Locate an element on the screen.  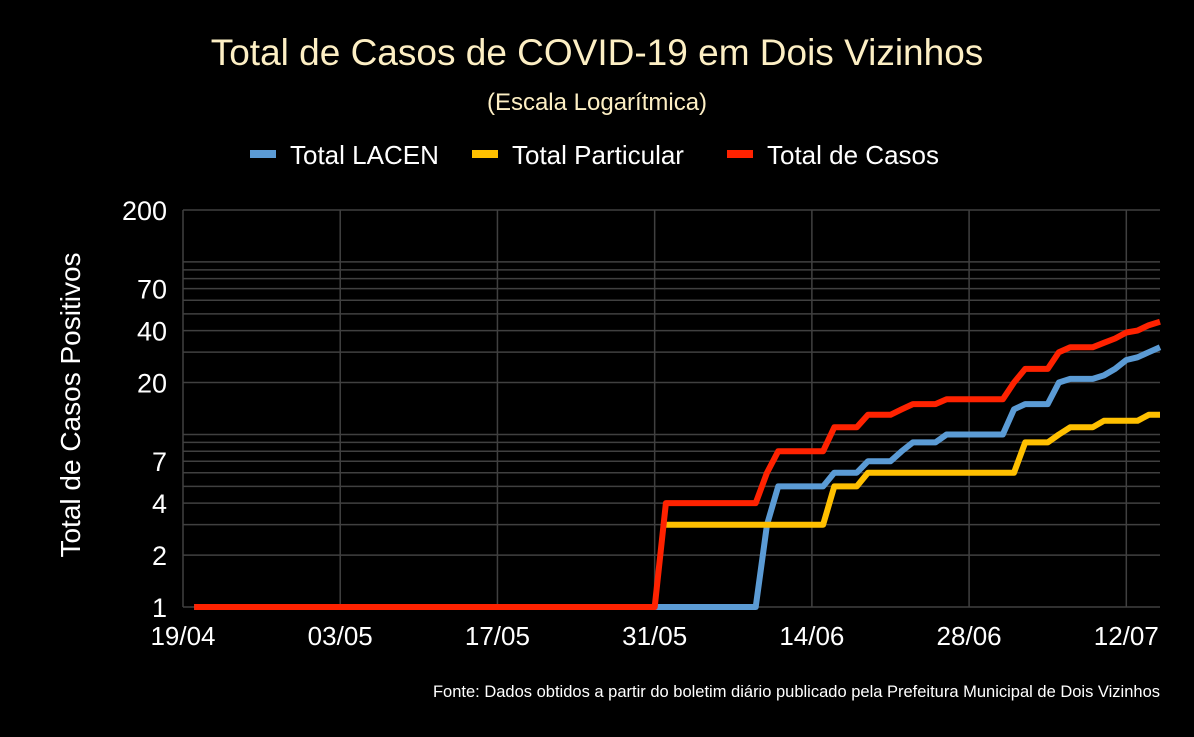
chart-subtitle: (Escala Logarítmica) is located at coordinates (597, 102).